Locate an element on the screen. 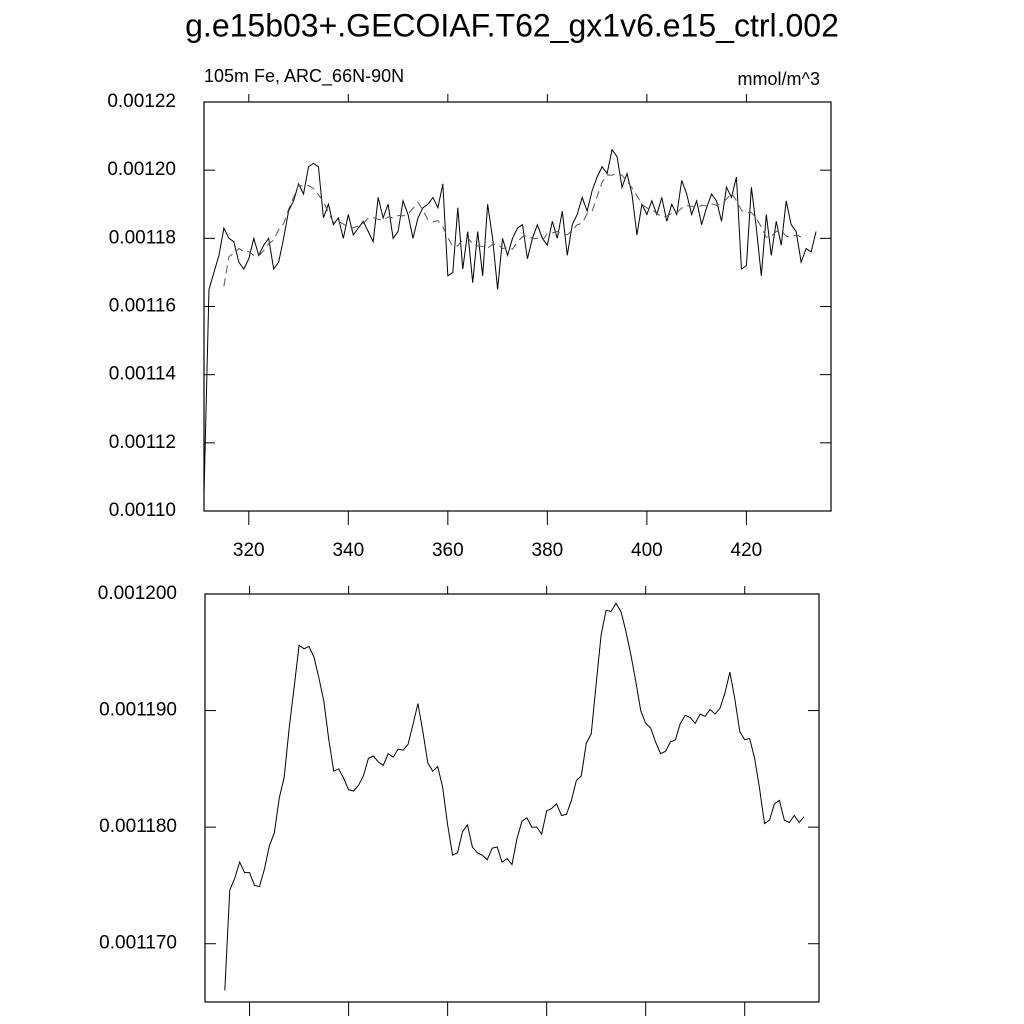  x-tick-label: 360 is located at coordinates (448, 550).